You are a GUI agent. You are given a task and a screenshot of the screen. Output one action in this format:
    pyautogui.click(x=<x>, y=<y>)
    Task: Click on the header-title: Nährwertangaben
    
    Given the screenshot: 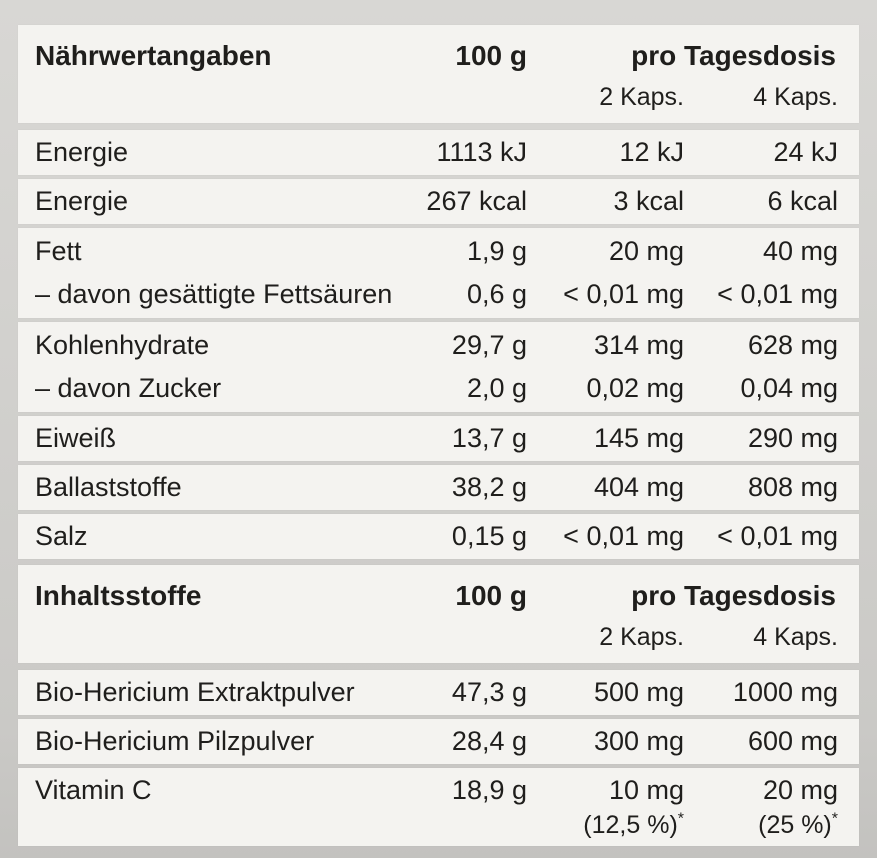 What is the action you would take?
    pyautogui.click(x=153, y=55)
    